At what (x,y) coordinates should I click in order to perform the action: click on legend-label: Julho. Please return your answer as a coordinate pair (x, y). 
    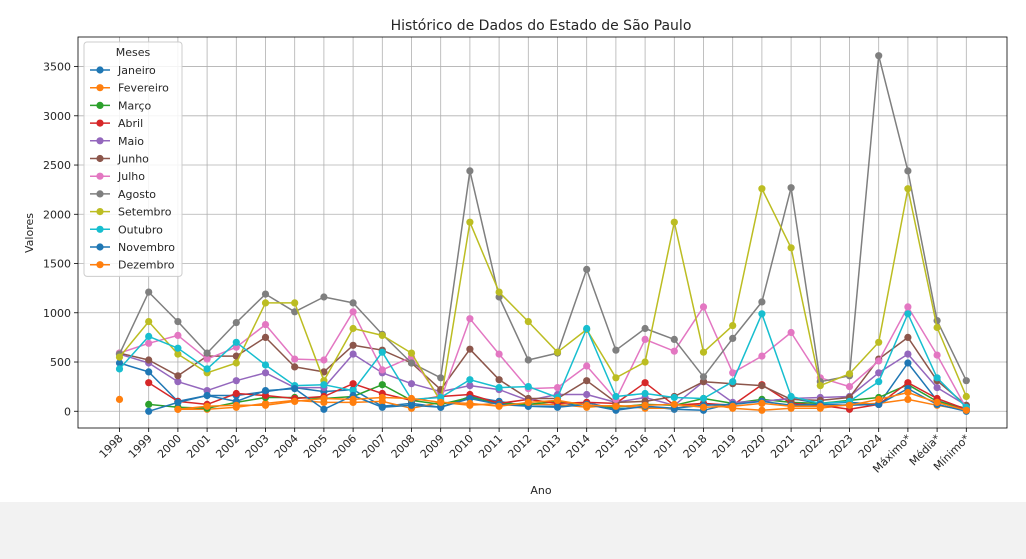
    Looking at the image, I should click on (131, 176).